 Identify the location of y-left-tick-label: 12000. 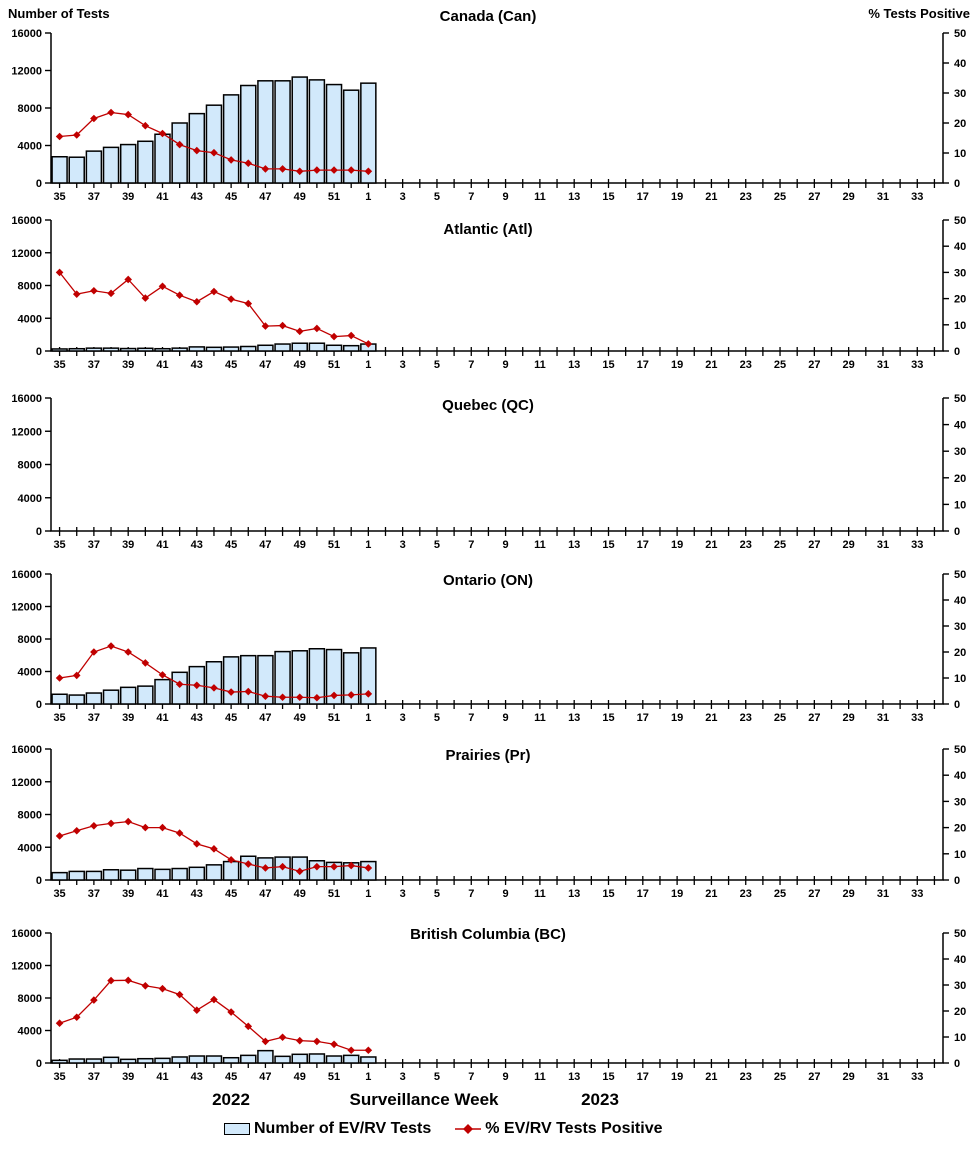
(26, 72).